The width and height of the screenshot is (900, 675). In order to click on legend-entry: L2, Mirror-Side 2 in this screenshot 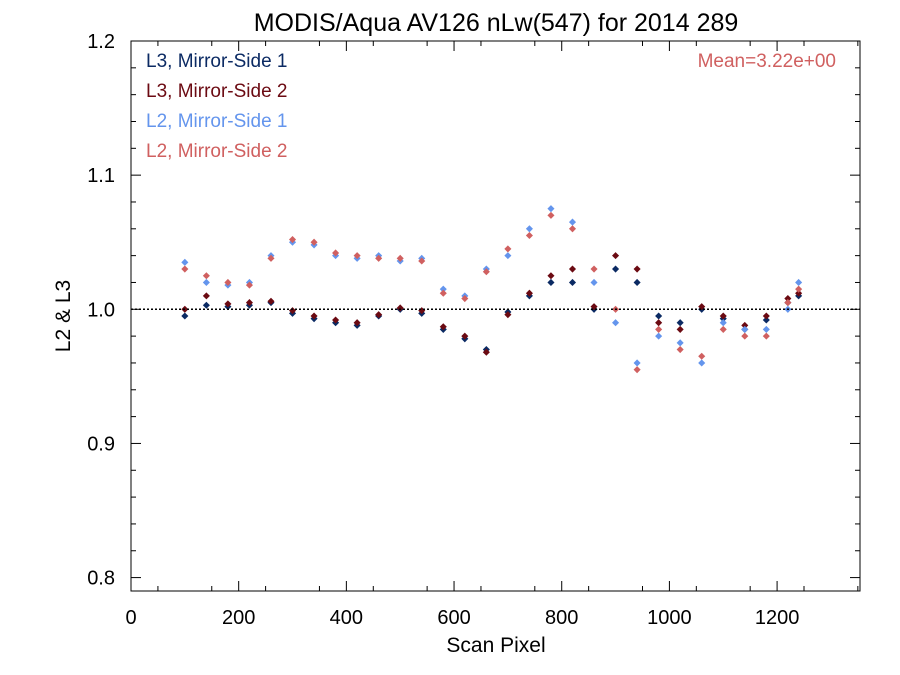, I will do `click(217, 151)`.